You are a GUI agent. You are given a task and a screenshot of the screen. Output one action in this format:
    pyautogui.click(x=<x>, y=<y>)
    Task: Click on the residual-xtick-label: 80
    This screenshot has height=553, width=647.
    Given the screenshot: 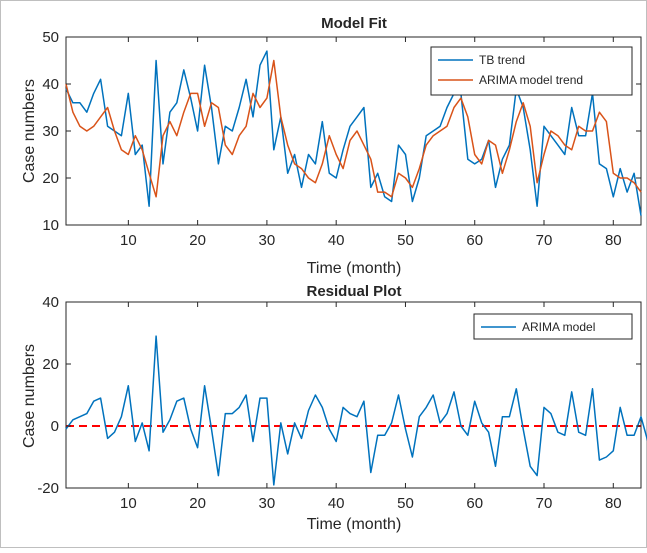 What is the action you would take?
    pyautogui.click(x=613, y=503)
    